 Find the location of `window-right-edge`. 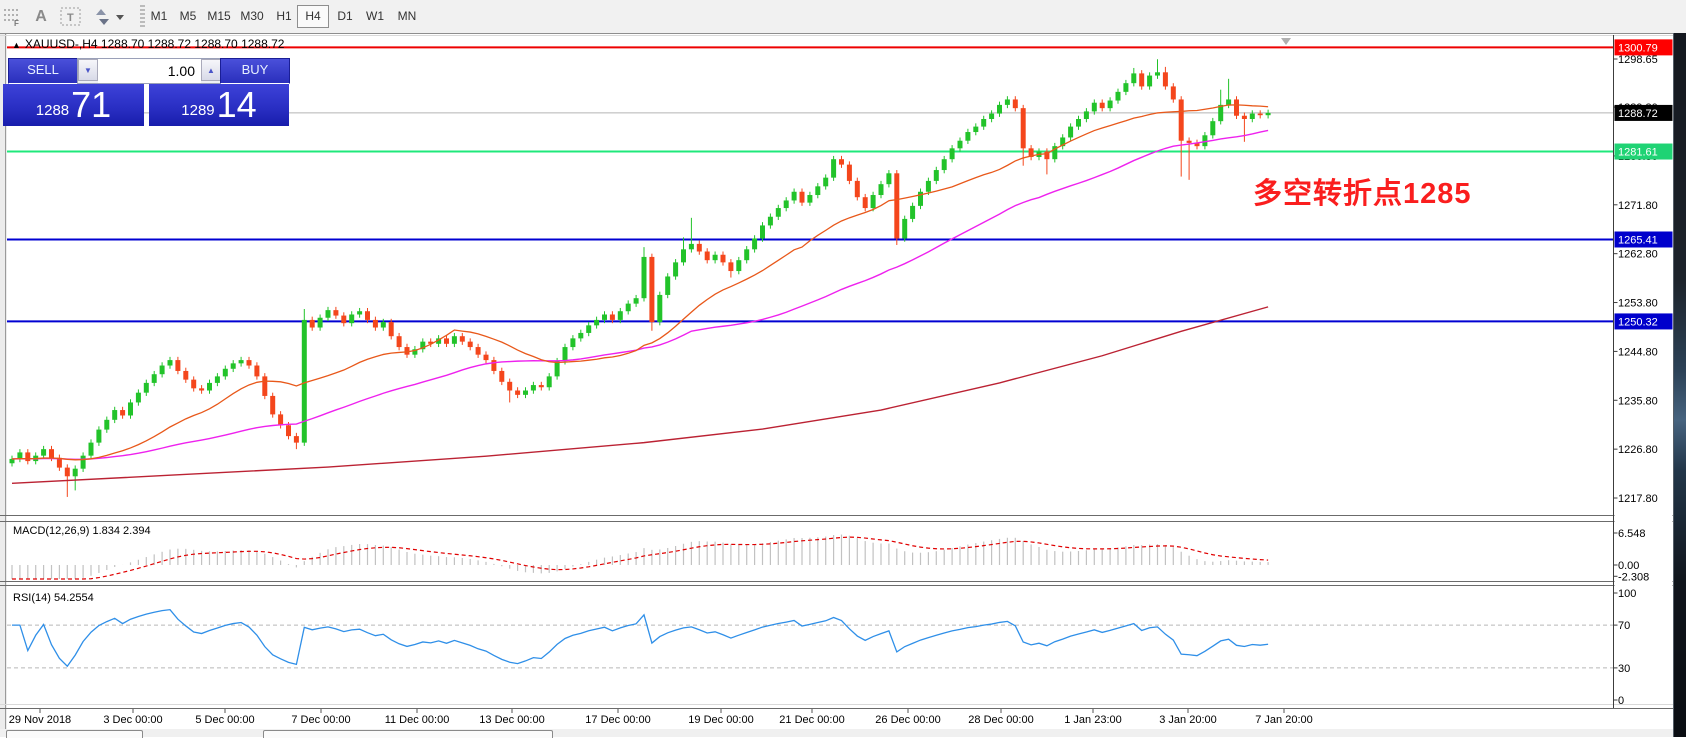

window-right-edge is located at coordinates (1679, 385).